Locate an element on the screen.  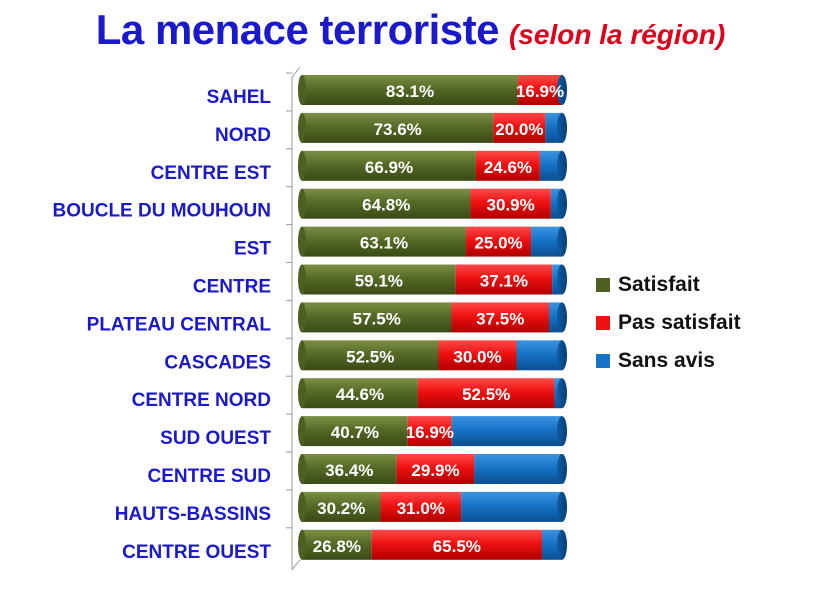
bar-satisfait-nord is located at coordinates (398, 127).